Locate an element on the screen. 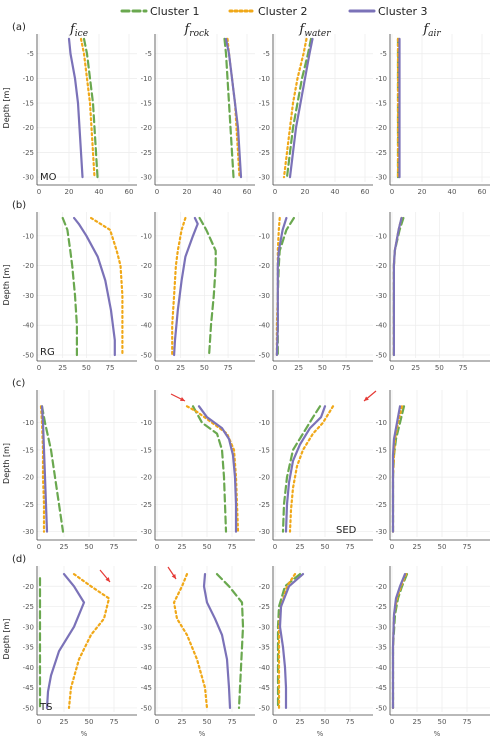 The height and width of the screenshot is (741, 500). legend-label-3: Cluster 3 is located at coordinates (403, 11).